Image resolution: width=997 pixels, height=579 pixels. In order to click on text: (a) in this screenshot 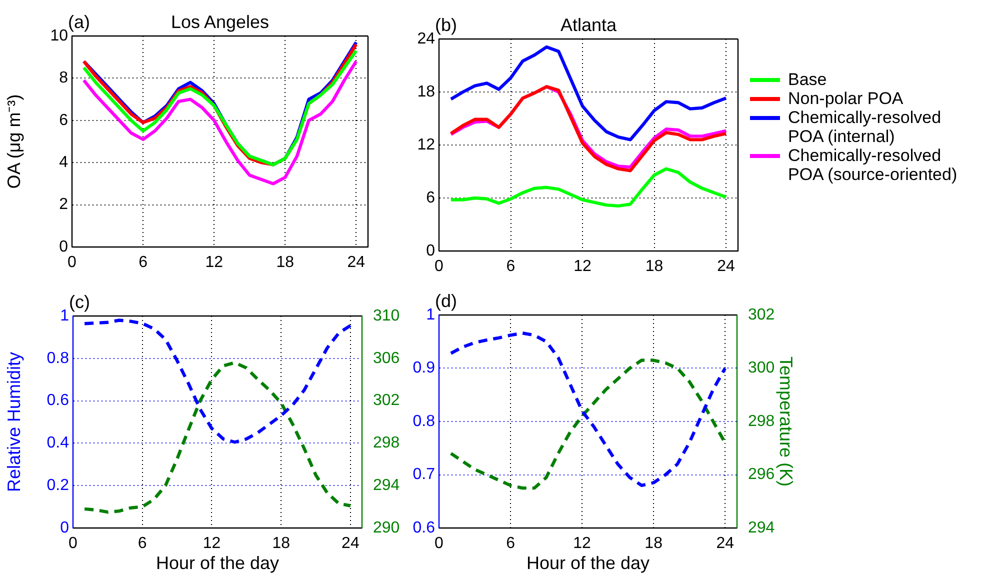, I will do `click(79, 22)`.